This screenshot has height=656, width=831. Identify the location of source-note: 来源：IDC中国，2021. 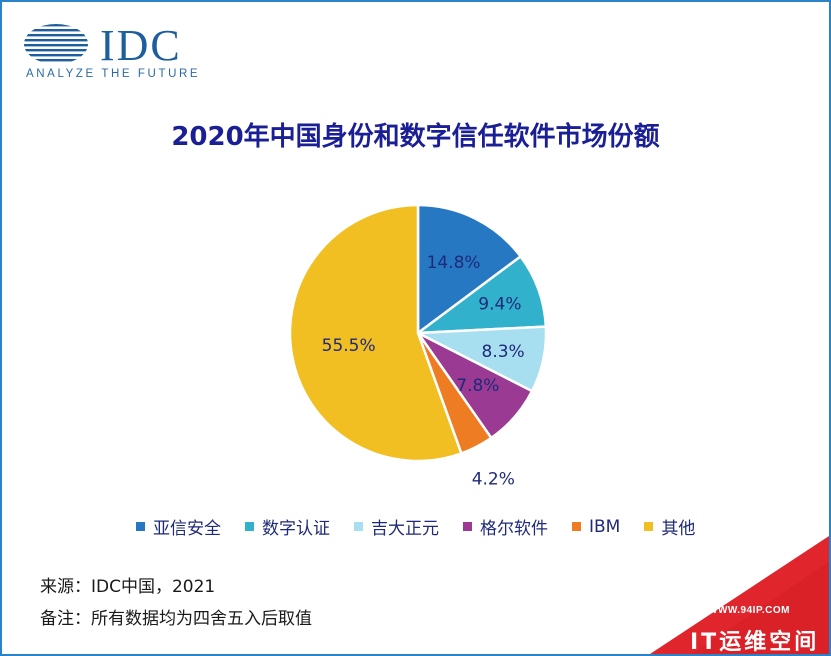
(128, 587).